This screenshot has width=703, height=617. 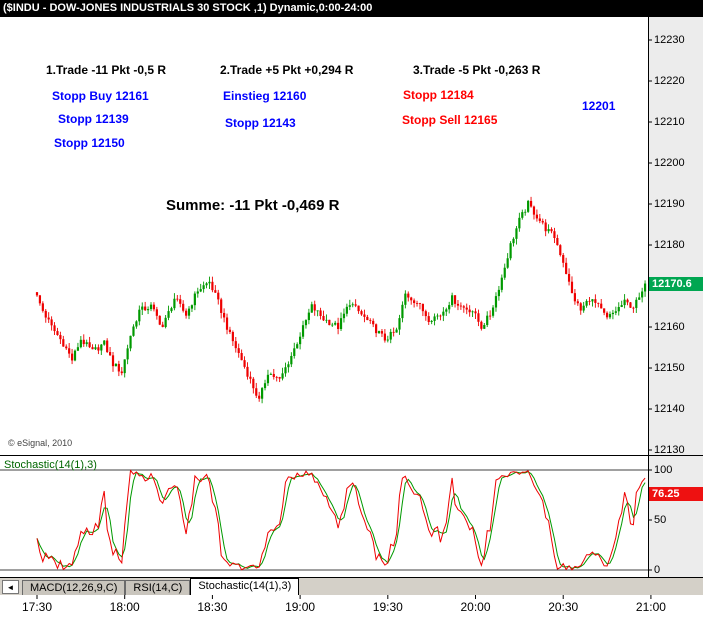 What do you see at coordinates (245, 586) in the screenshot?
I see `tab-stochastic-14-1-3: Stochastic(14(1),3)` at bounding box center [245, 586].